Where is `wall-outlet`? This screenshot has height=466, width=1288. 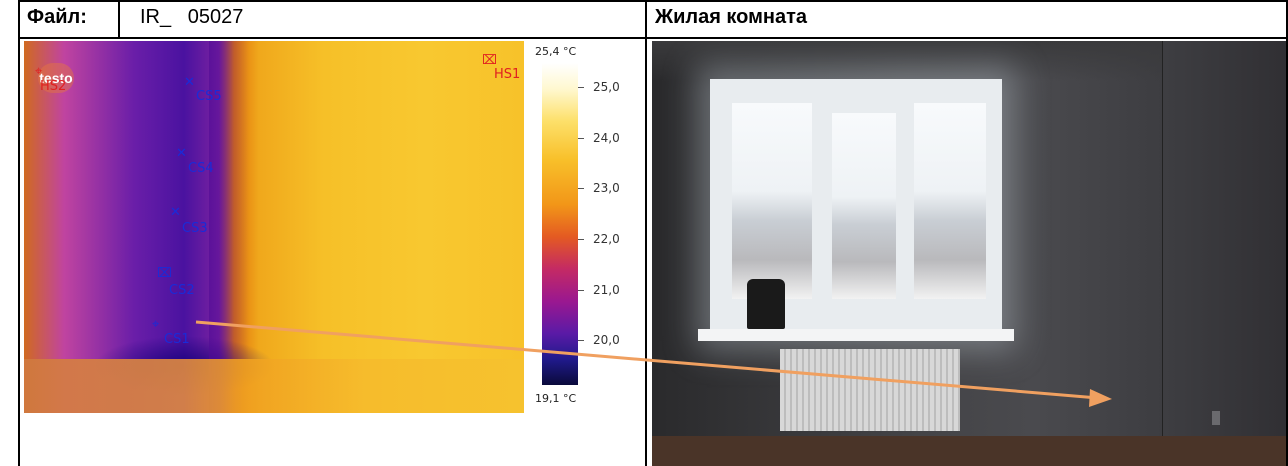
wall-outlet is located at coordinates (1216, 418).